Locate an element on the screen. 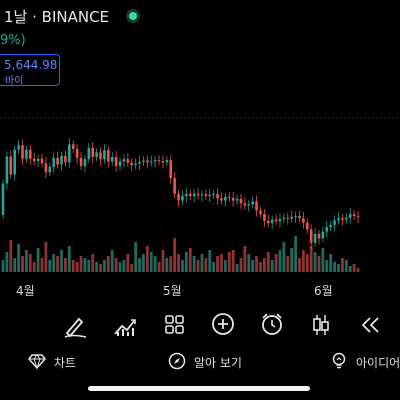 This screenshot has width=400, height=400. diamond-icon is located at coordinates (37, 362).